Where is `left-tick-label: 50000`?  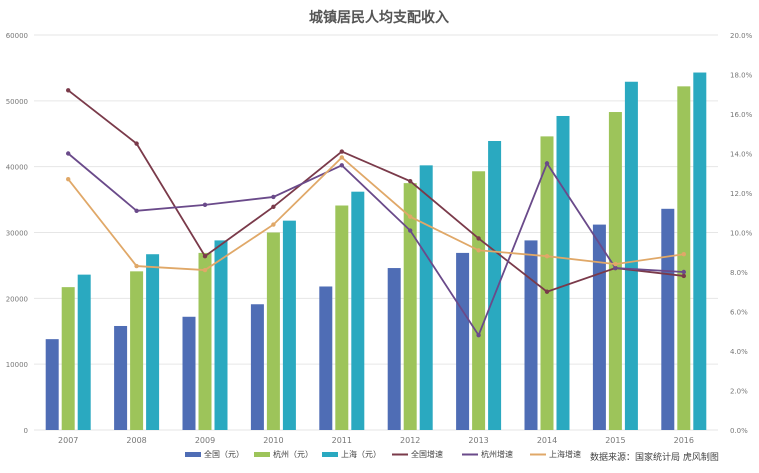 left-tick-label: 50000 is located at coordinates (17, 102).